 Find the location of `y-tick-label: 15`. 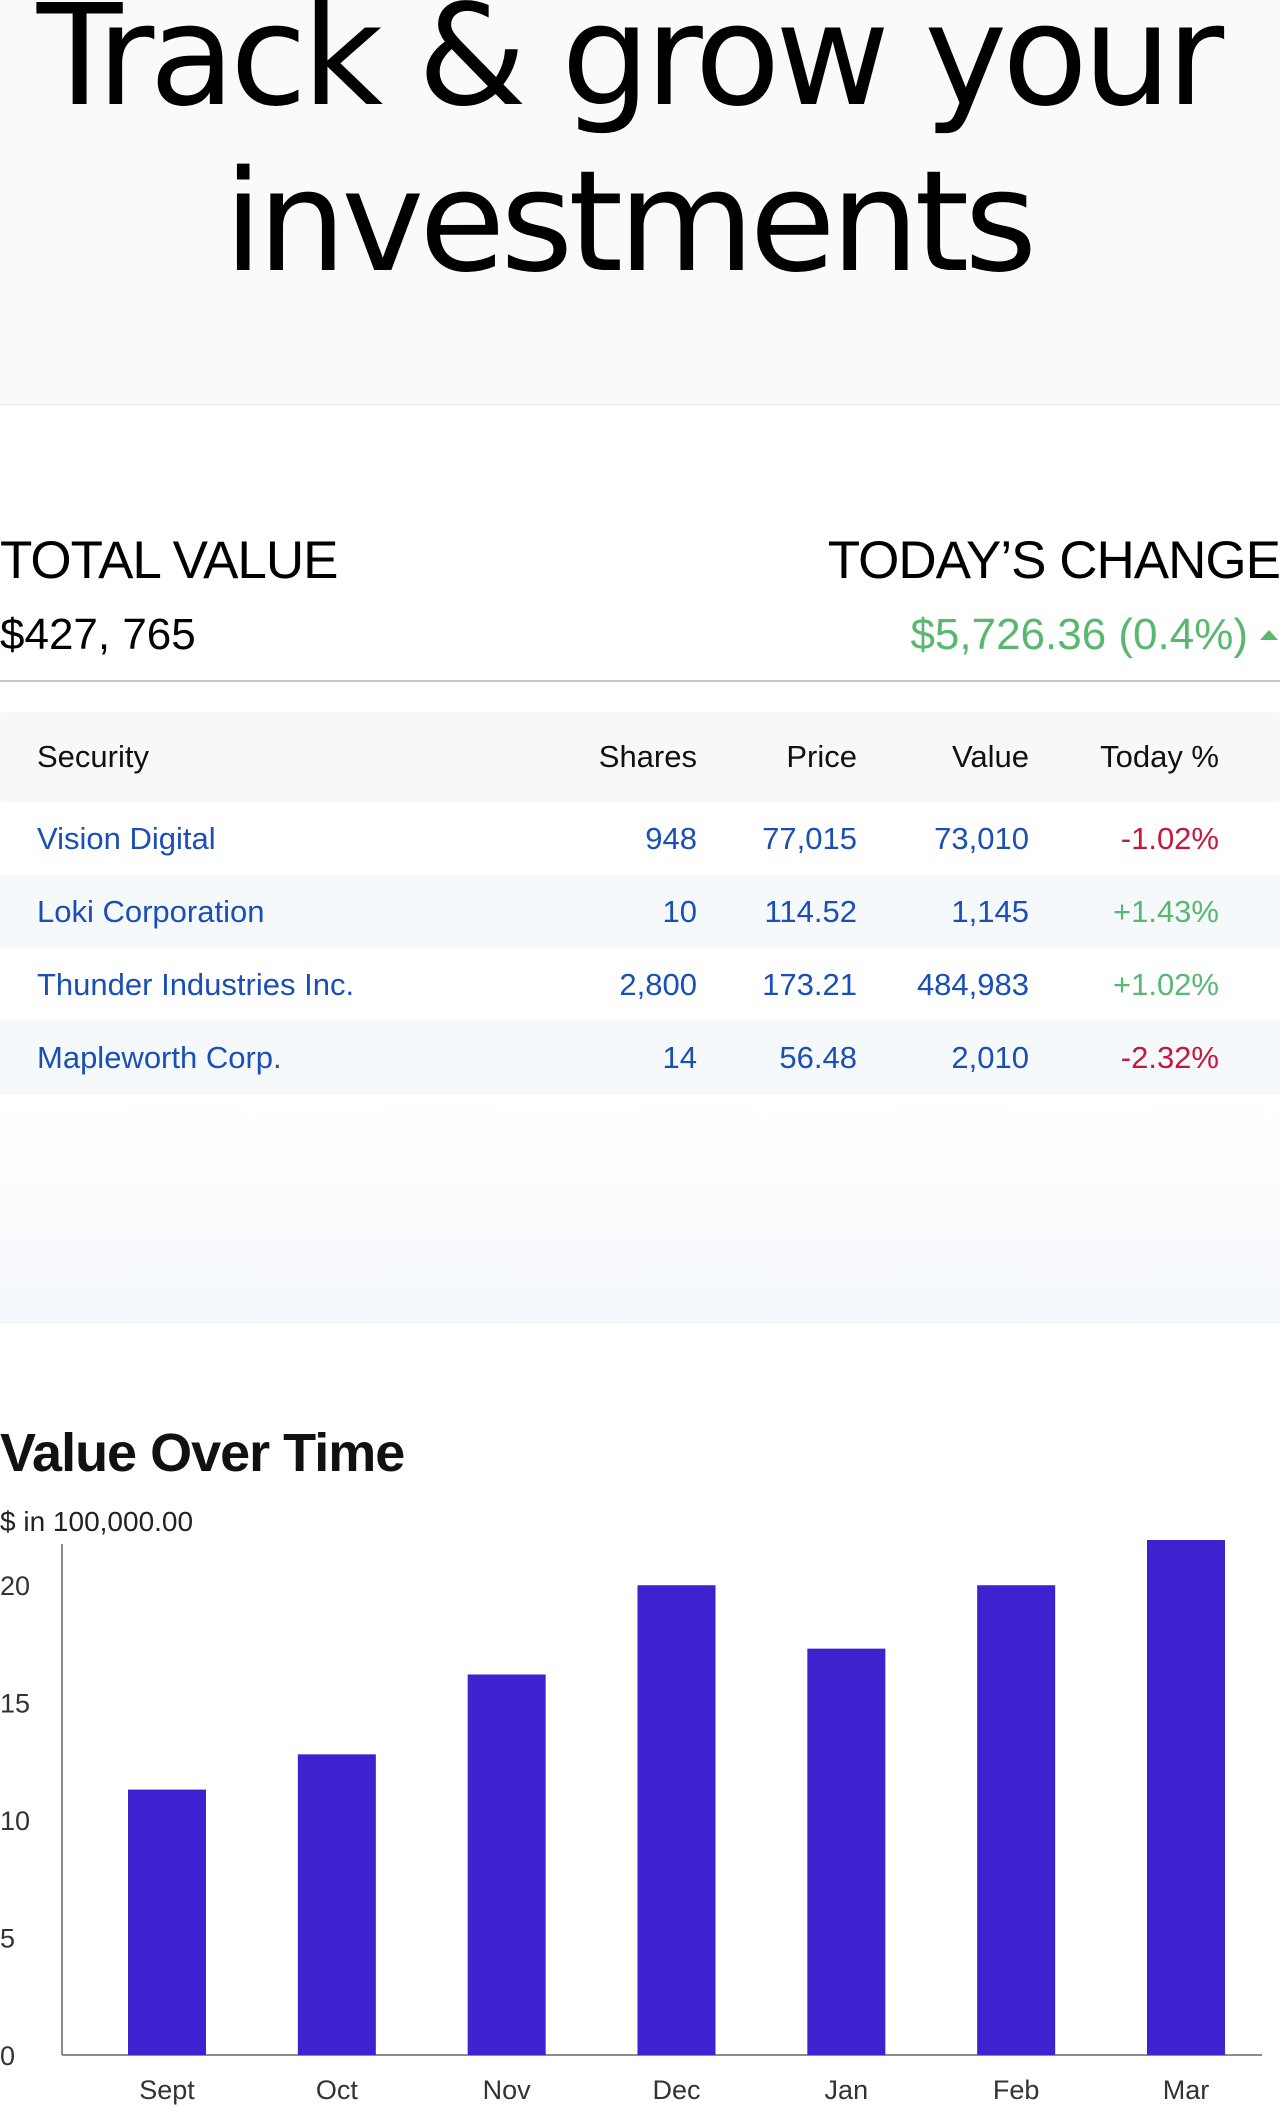

y-tick-label: 15 is located at coordinates (15, 1704).